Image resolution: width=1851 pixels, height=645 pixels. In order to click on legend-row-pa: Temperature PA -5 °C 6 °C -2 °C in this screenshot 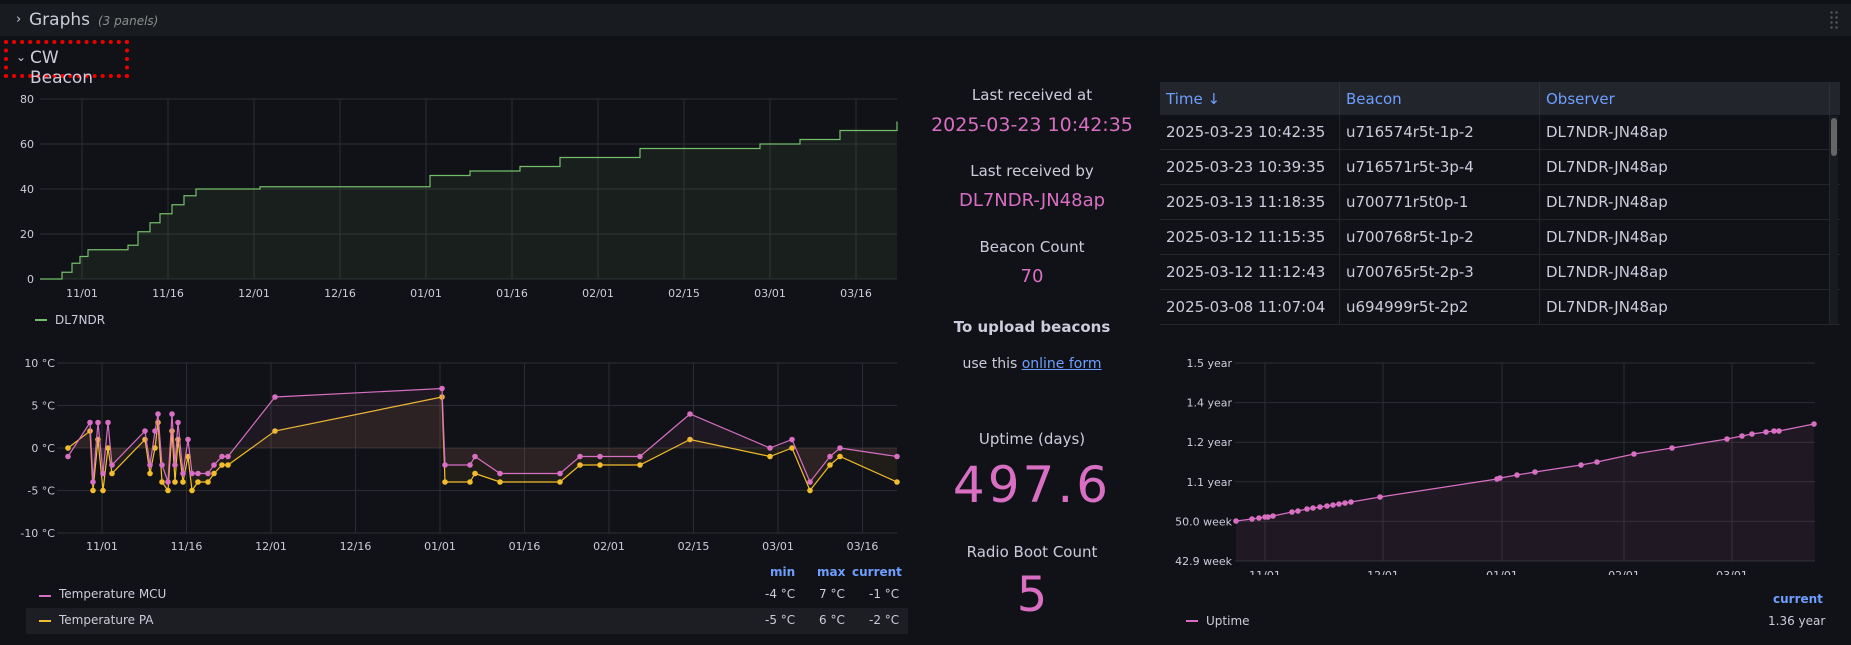, I will do `click(467, 621)`.